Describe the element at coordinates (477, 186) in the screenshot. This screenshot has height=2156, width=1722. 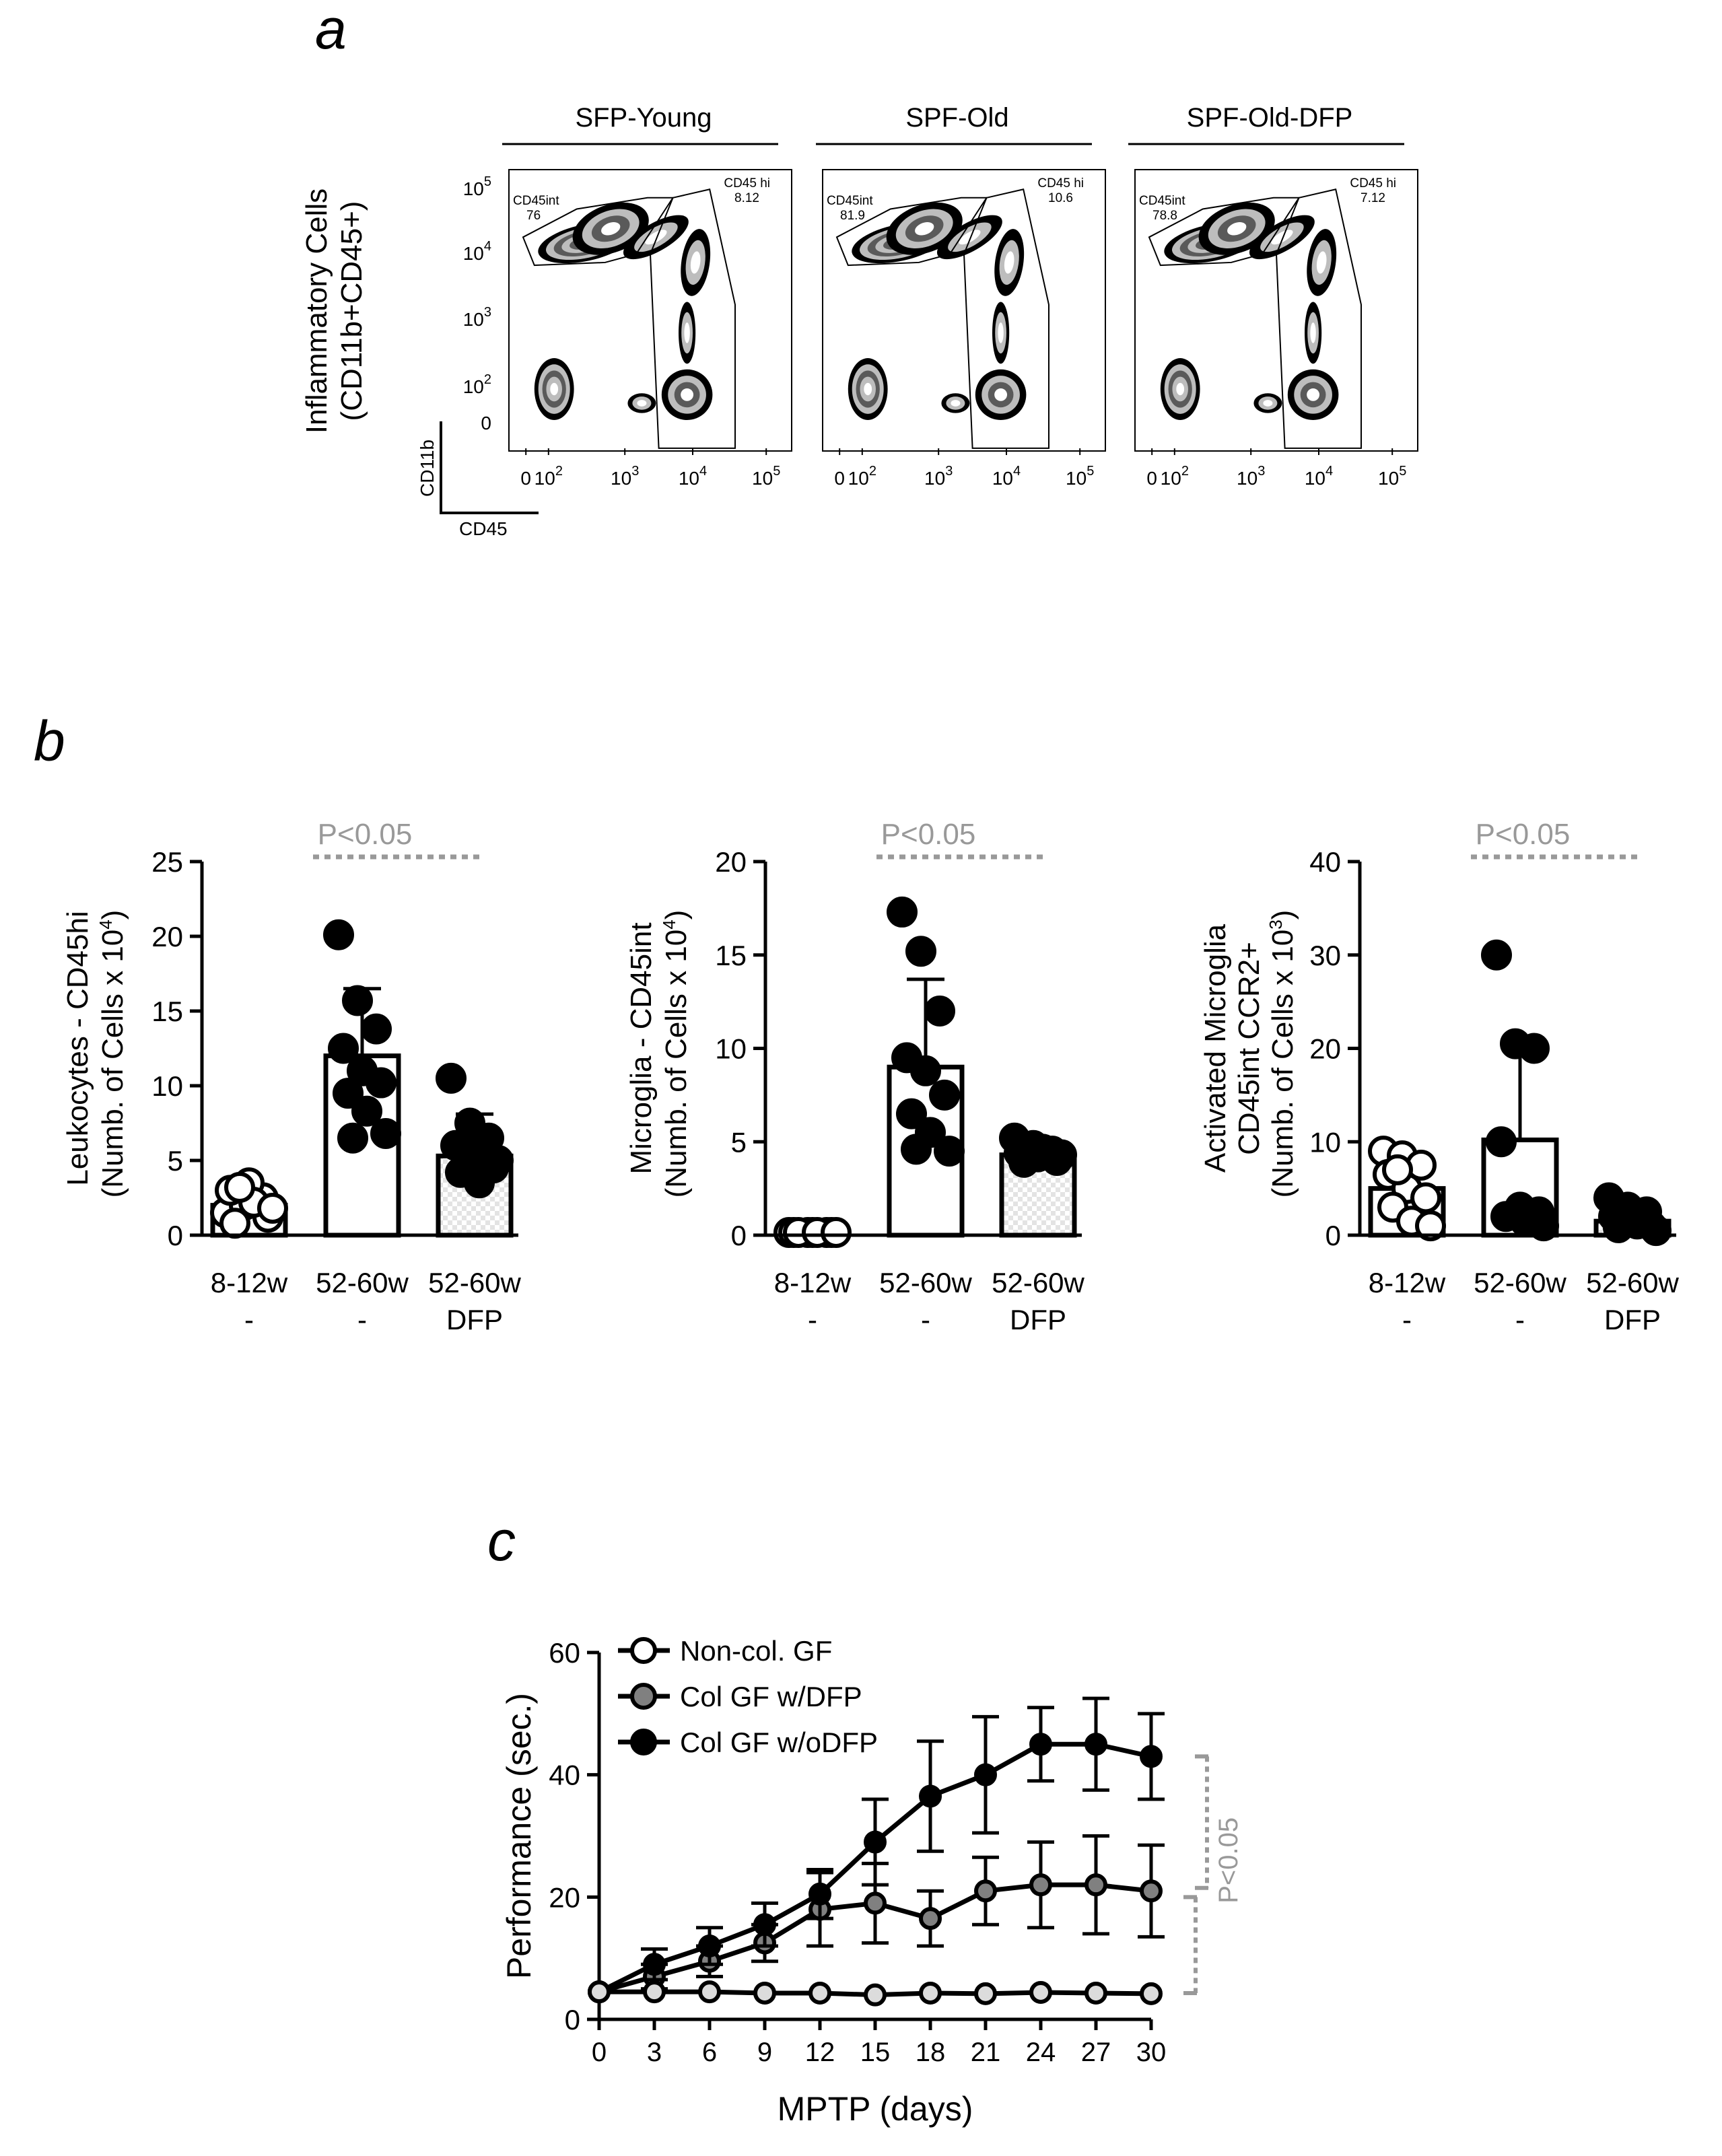
I see `y-tick-label: 10⁵` at that location.